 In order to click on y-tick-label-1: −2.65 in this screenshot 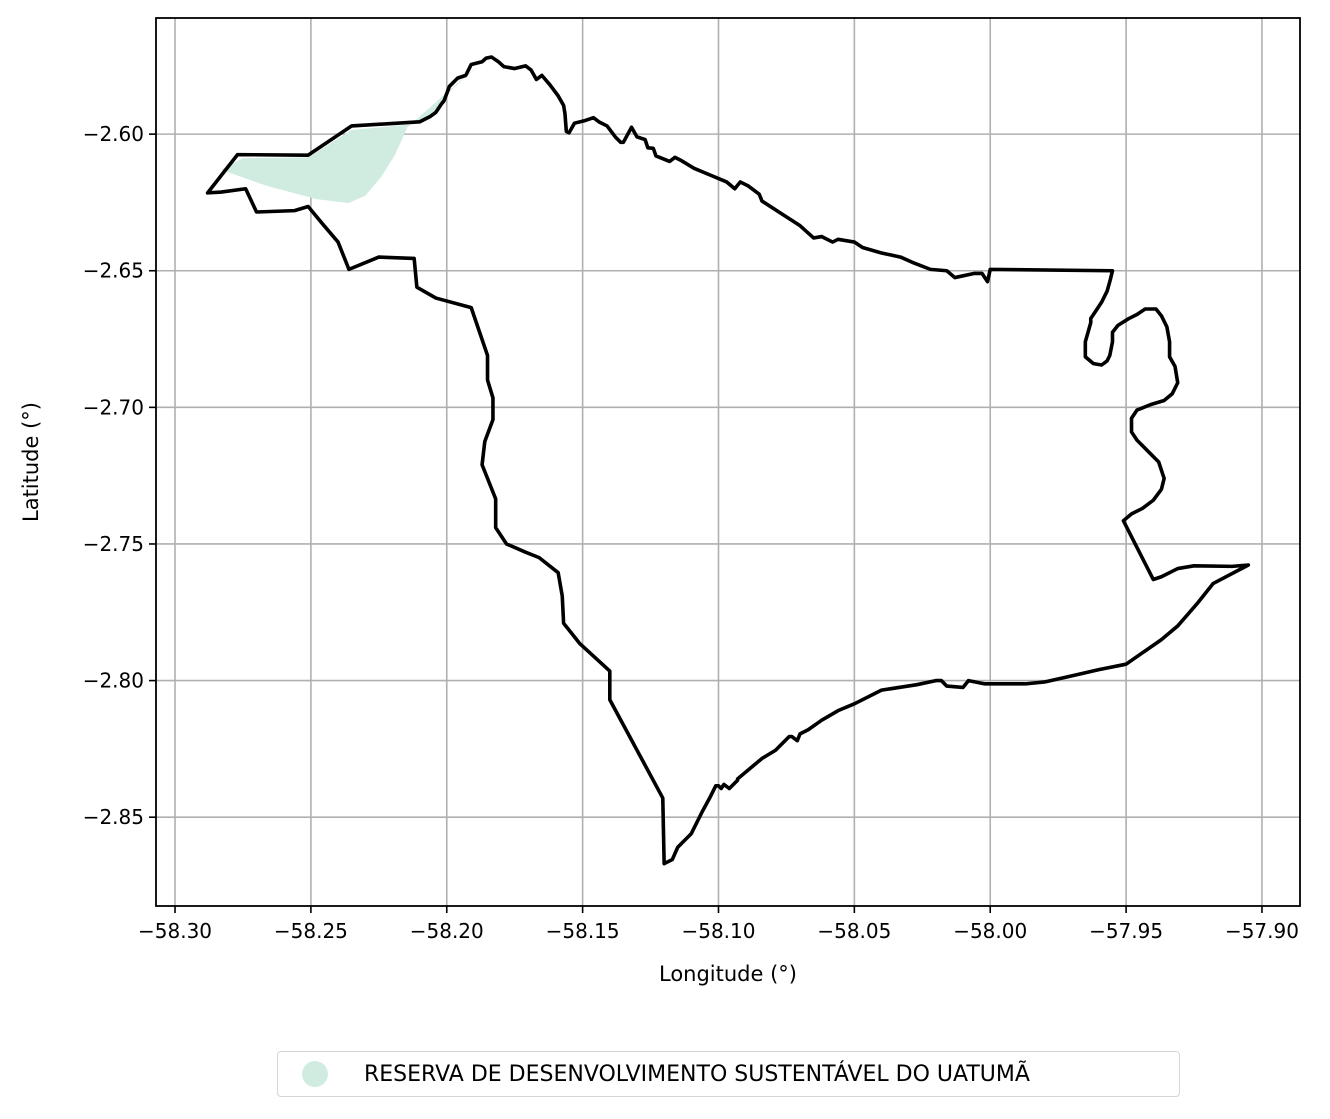, I will do `click(113, 271)`.